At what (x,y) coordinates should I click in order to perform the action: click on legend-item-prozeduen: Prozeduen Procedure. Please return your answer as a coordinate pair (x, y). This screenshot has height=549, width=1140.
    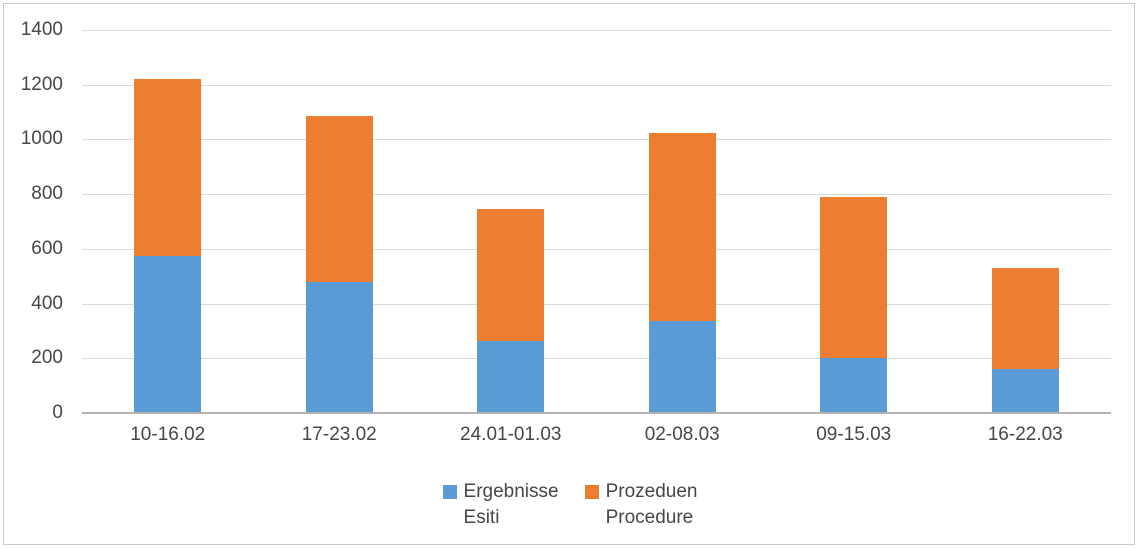
    Looking at the image, I should click on (641, 505).